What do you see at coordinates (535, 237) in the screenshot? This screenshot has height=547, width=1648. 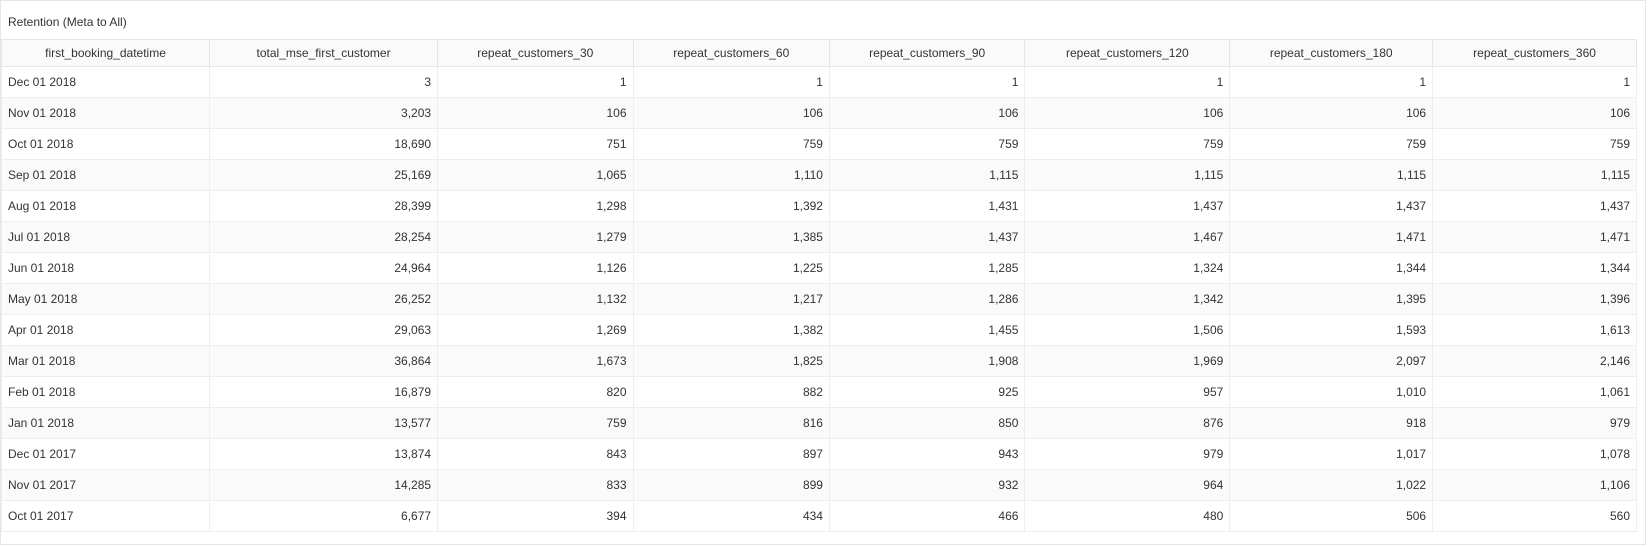 I see `cell-repeat-customers-30: 1,279` at bounding box center [535, 237].